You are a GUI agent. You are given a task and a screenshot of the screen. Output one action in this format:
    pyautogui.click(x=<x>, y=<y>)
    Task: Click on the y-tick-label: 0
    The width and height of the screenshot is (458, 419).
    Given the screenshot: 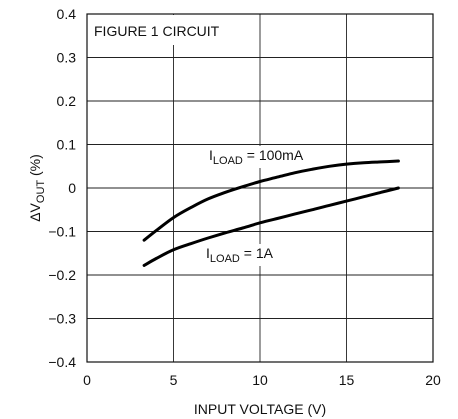 What is the action you would take?
    pyautogui.click(x=72, y=188)
    